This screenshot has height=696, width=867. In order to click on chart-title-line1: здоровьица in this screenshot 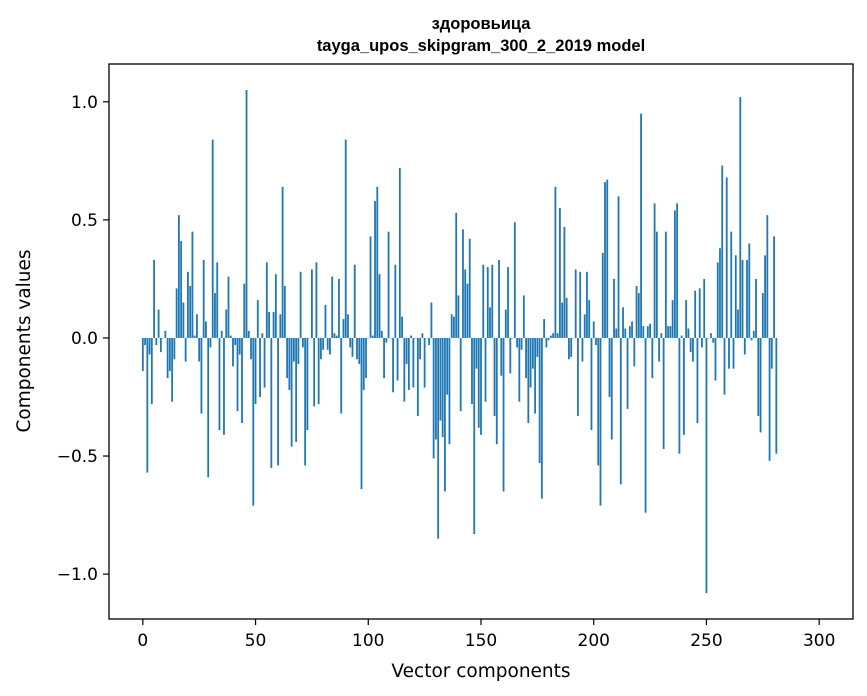, I will do `click(482, 24)`.